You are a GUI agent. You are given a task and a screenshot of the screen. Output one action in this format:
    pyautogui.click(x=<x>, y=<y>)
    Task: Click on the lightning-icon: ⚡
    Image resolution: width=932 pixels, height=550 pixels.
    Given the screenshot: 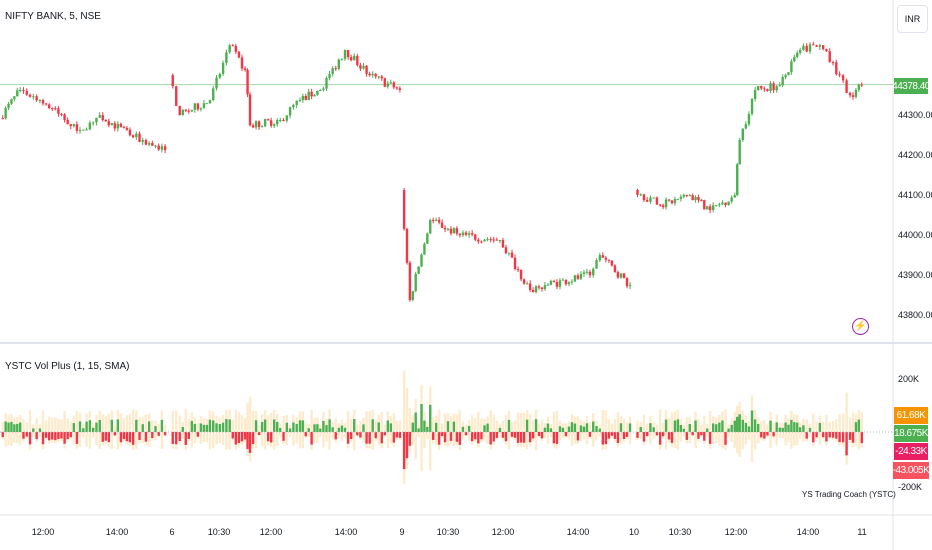 What is the action you would take?
    pyautogui.click(x=860, y=326)
    